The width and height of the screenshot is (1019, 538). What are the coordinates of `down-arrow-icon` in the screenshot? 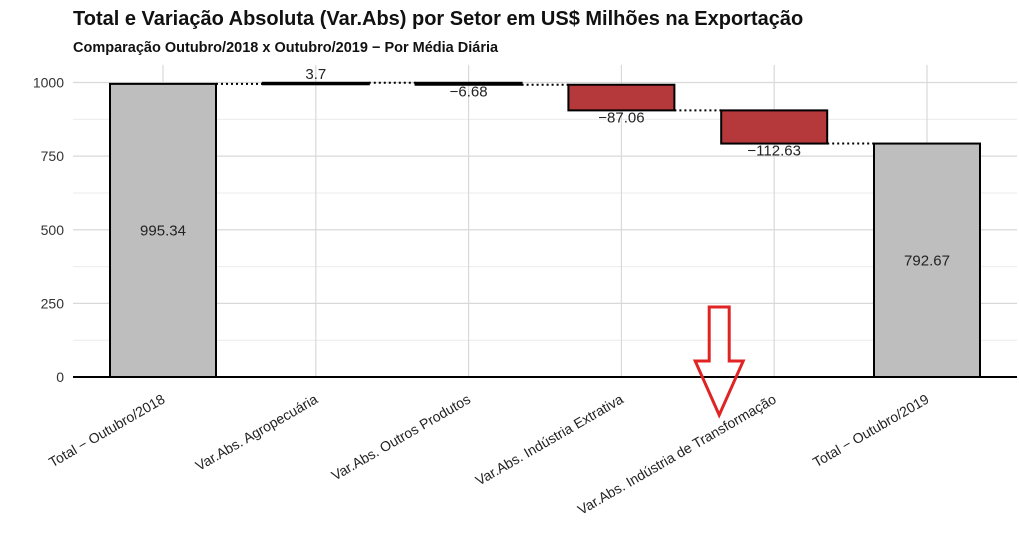 It's located at (719, 362).